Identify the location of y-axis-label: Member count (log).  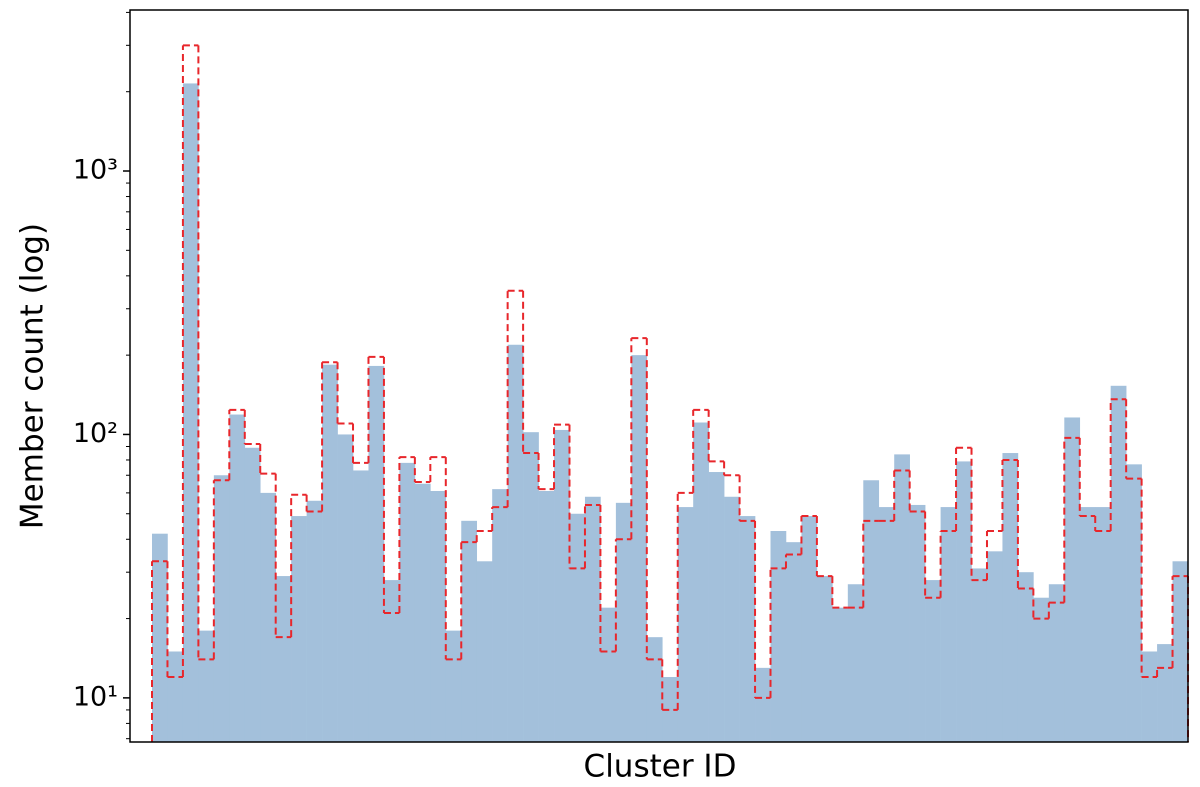
(33, 376).